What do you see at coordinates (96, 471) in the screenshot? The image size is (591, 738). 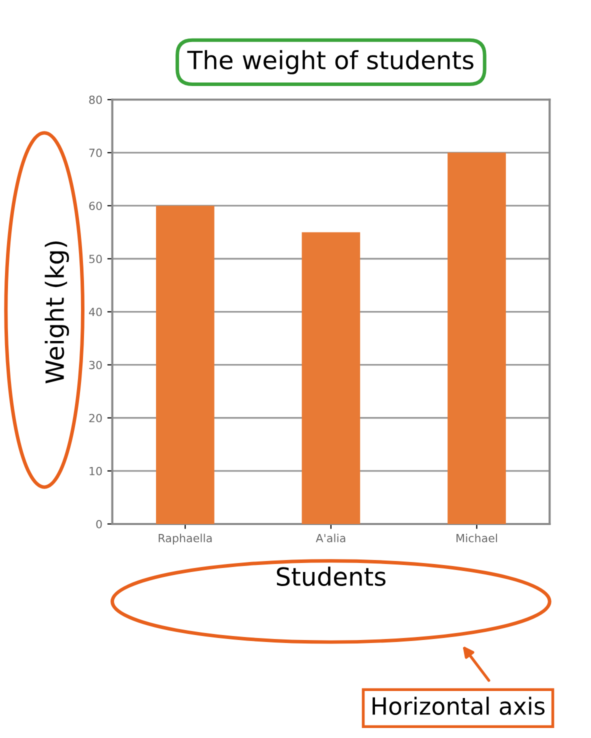 I see `y-tick-label: 10` at bounding box center [96, 471].